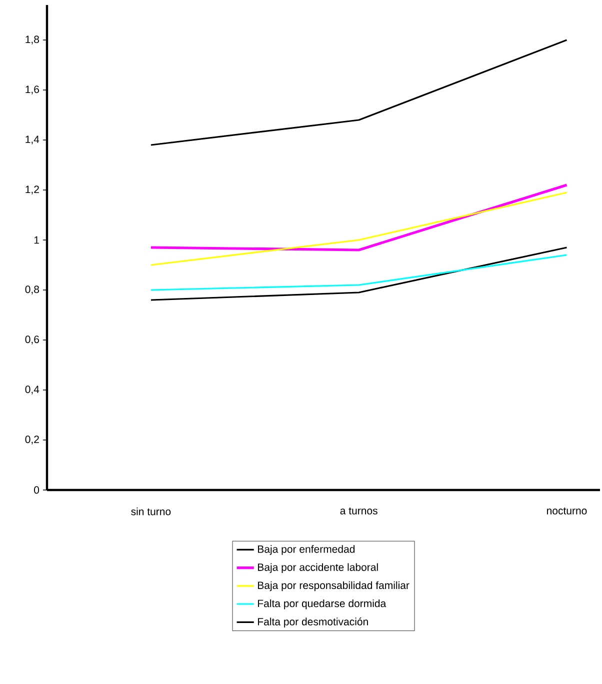 This screenshot has height=684, width=602. Describe the element at coordinates (33, 140) in the screenshot. I see `y-tick-label: 1,4` at that location.